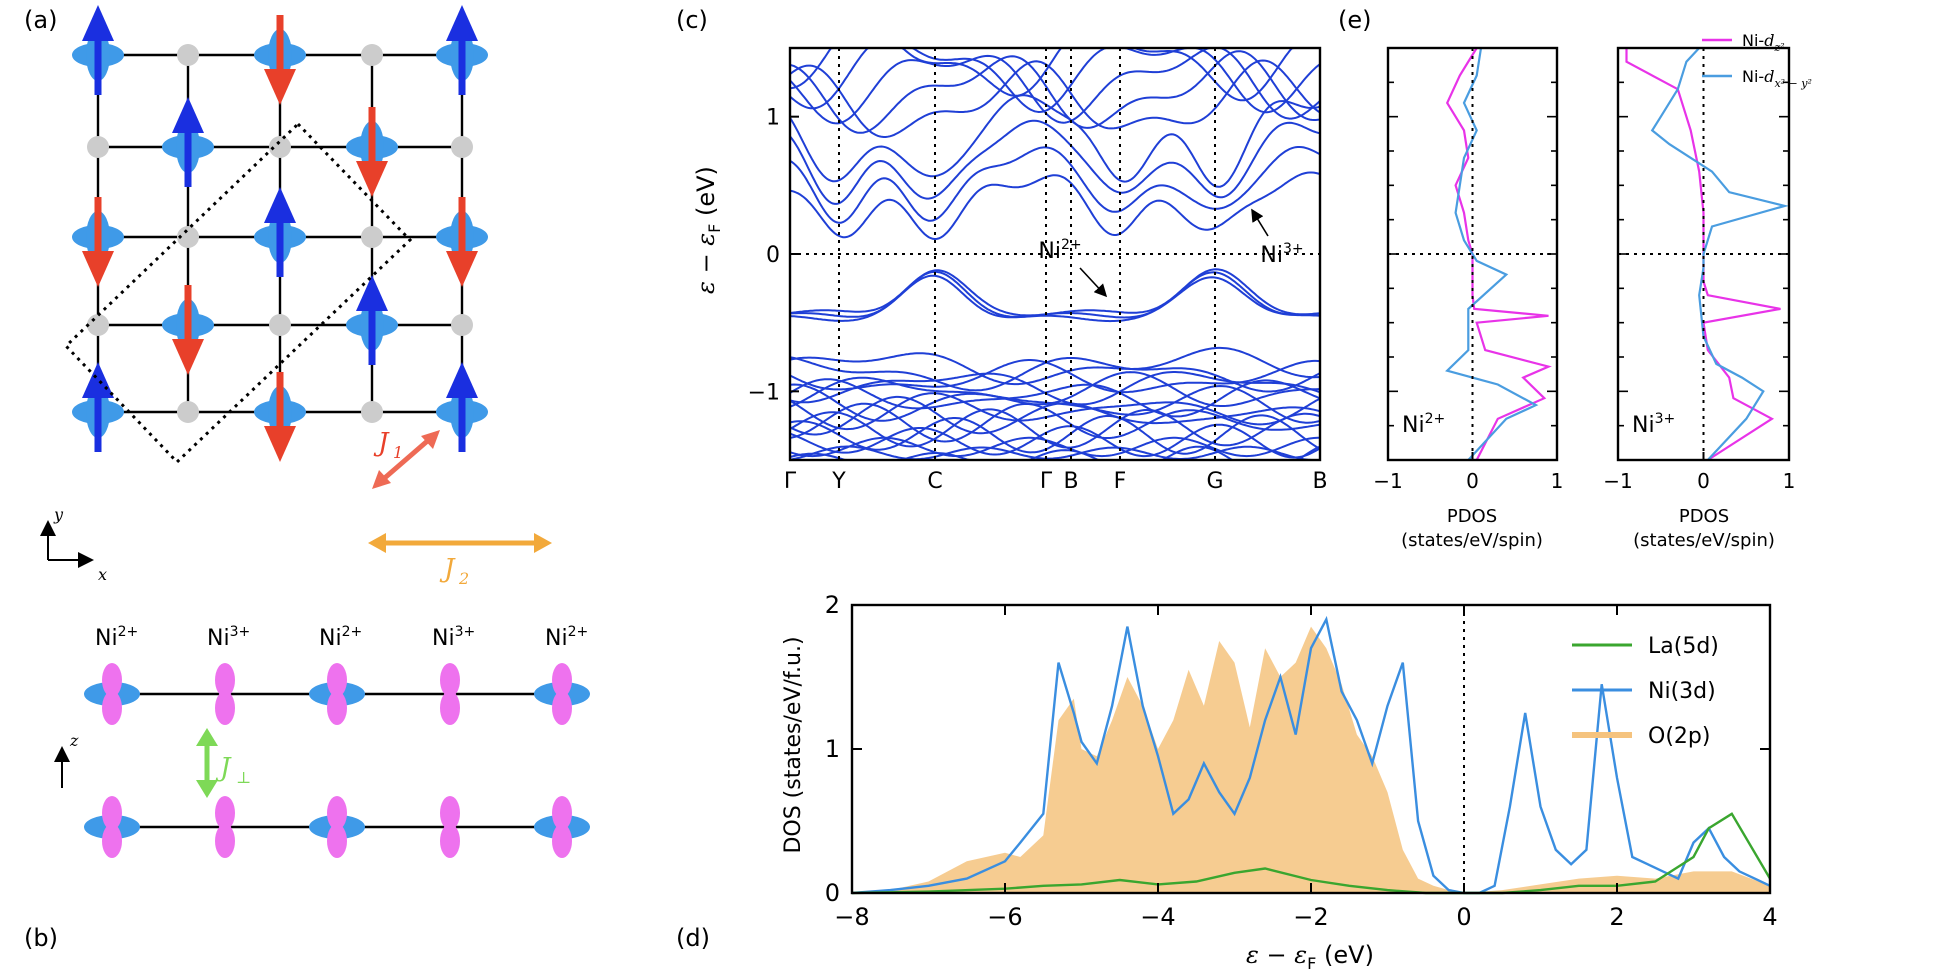 Image resolution: width=1945 pixels, height=969 pixels. I want to click on pdos-ni2-ion-label: Ni2+, so click(1423, 424).